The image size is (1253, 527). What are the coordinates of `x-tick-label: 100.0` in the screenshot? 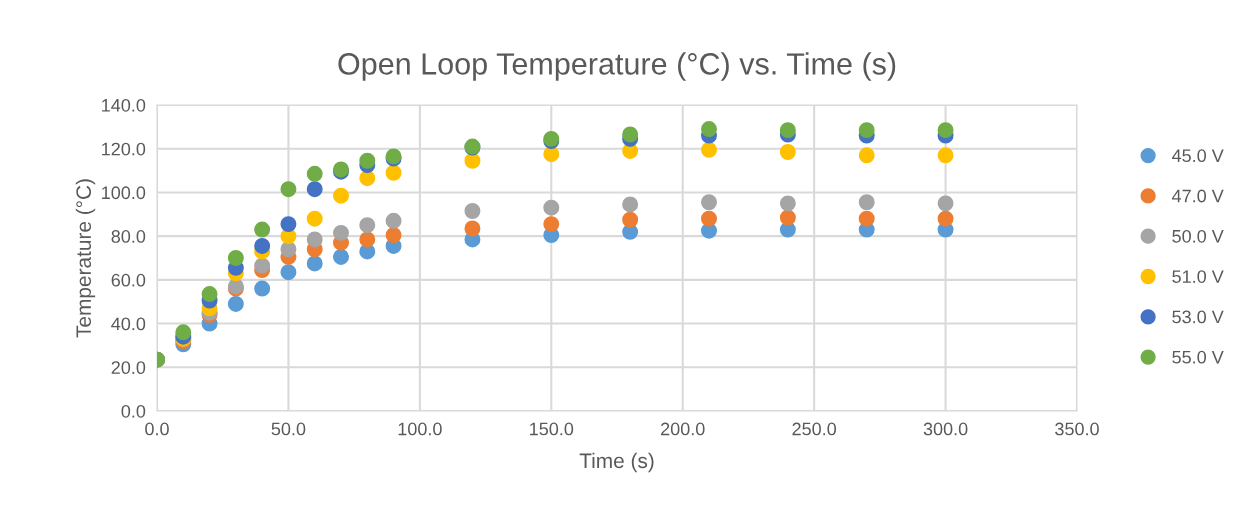 It's located at (420, 429).